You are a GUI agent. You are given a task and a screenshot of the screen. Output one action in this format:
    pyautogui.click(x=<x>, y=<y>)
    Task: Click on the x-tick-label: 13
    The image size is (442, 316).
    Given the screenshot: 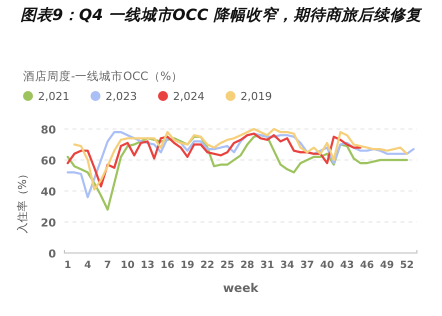 What is the action you would take?
    pyautogui.click(x=147, y=265)
    